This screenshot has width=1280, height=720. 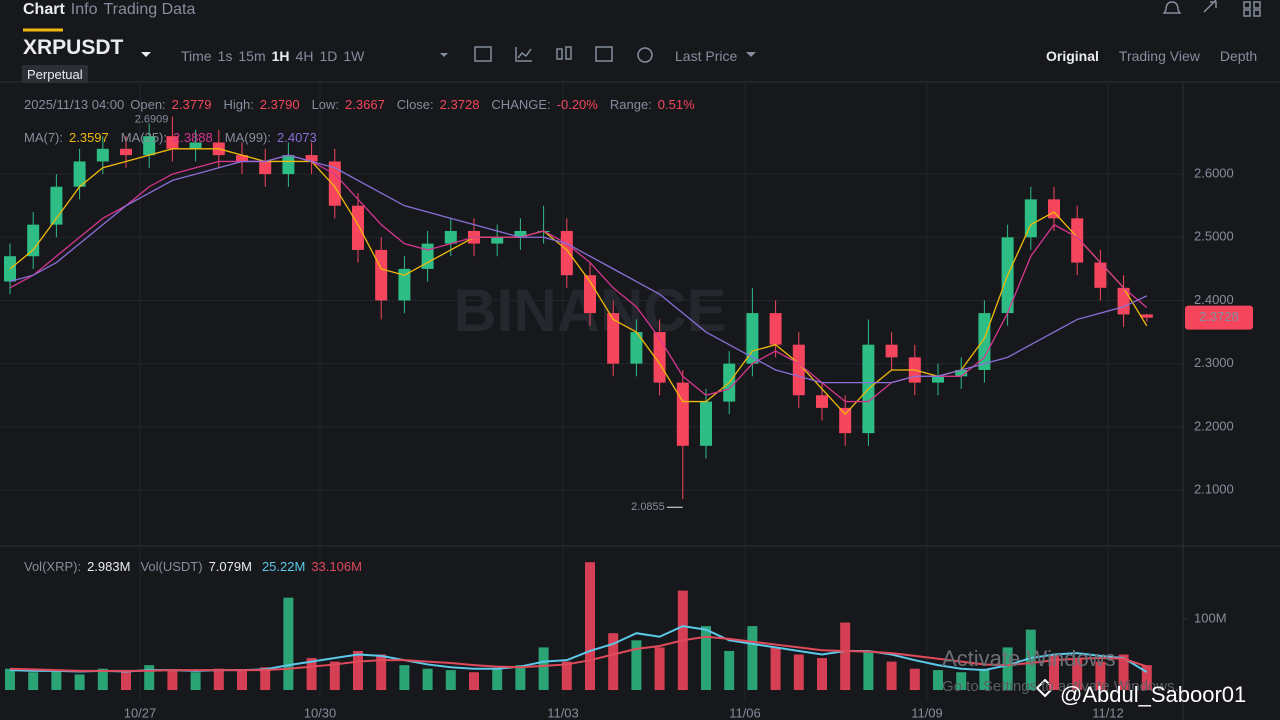 What do you see at coordinates (297, 137) in the screenshot?
I see `legend-value: 2.4073` at bounding box center [297, 137].